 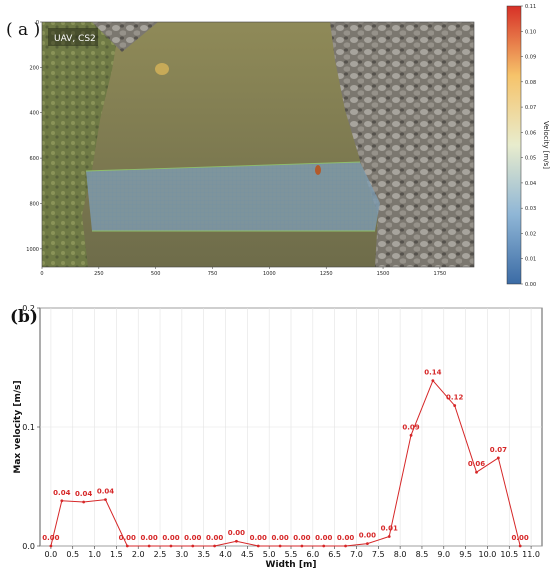 I want to click on image-y-tick-label: 1000, so click(x=32, y=250).